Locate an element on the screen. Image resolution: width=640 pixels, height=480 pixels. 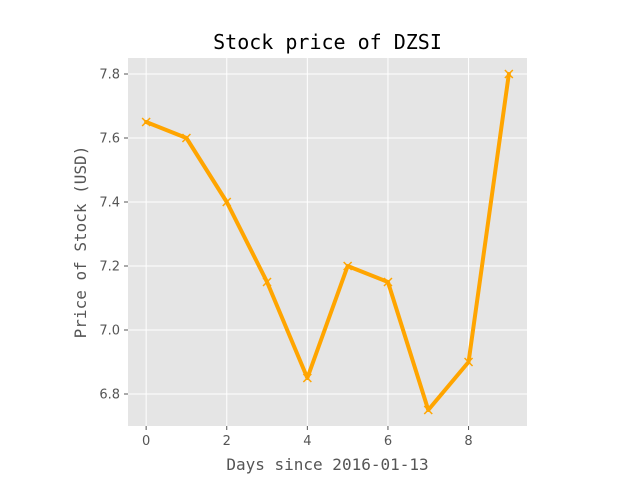
y-tick-label: 7.2 is located at coordinates (109, 267).